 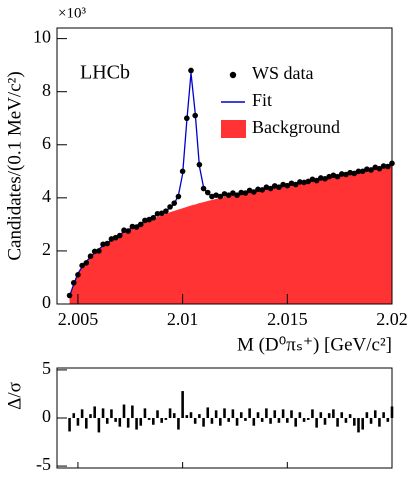 I want to click on legend-marker, so click(x=233, y=75).